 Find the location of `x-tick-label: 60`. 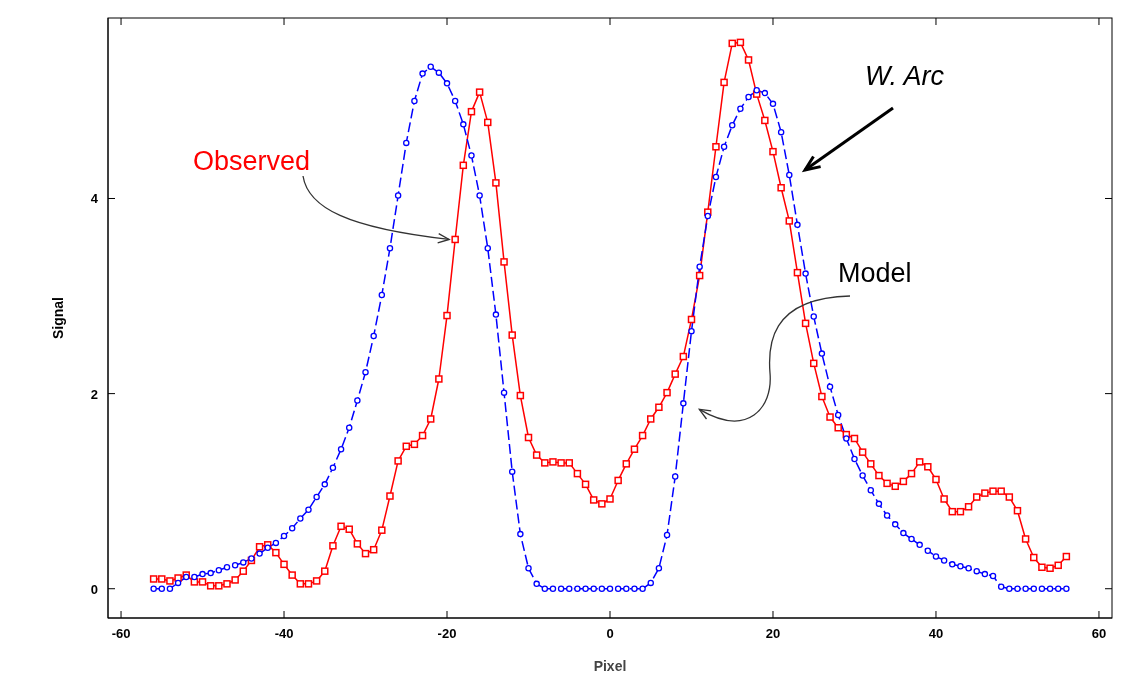

x-tick-label: 60 is located at coordinates (1099, 633).